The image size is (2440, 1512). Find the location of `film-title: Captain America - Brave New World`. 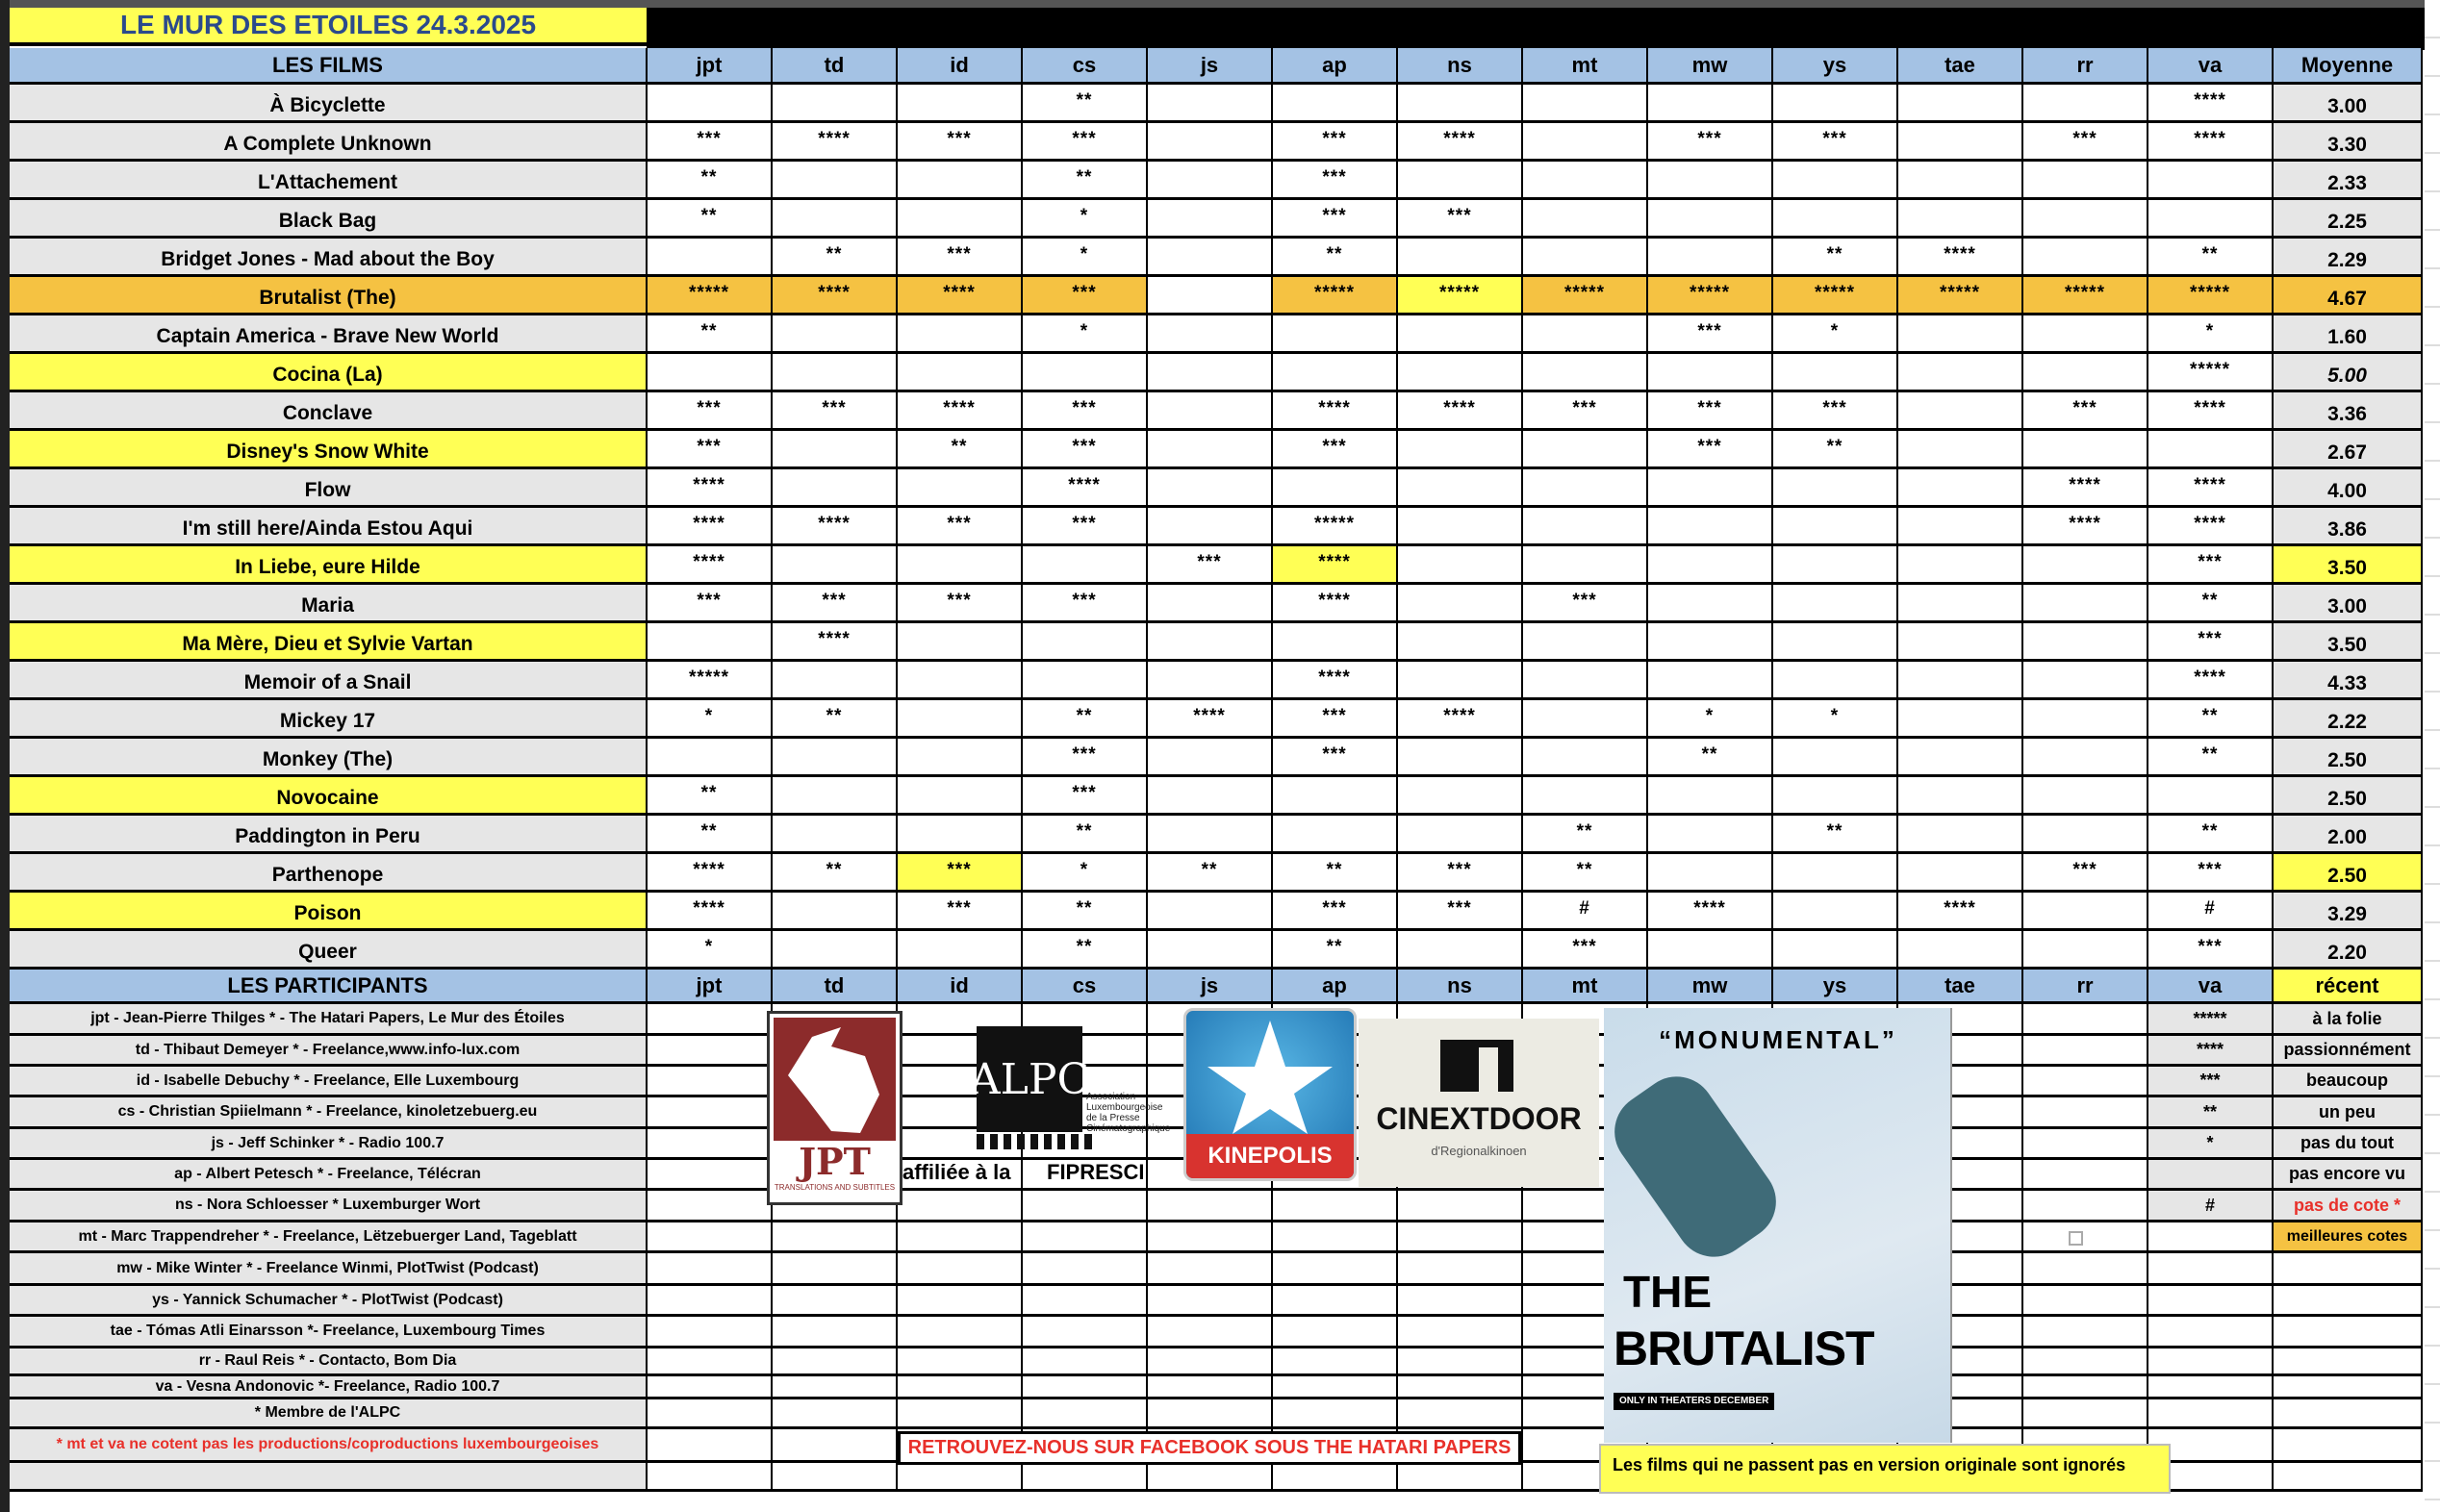

film-title: Captain America - Brave New World is located at coordinates (329, 335).